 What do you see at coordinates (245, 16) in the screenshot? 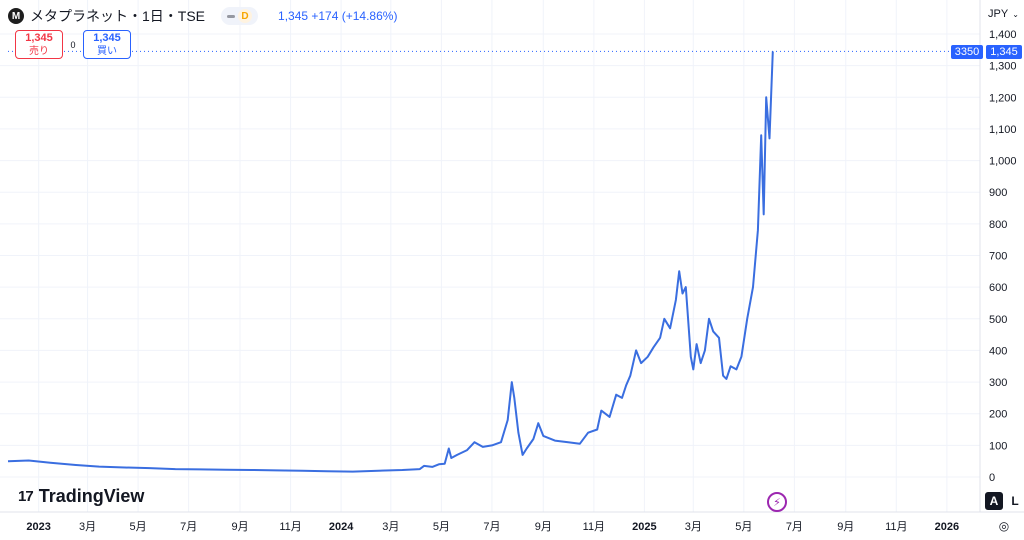
I see `delayed-data-badge: D` at bounding box center [245, 16].